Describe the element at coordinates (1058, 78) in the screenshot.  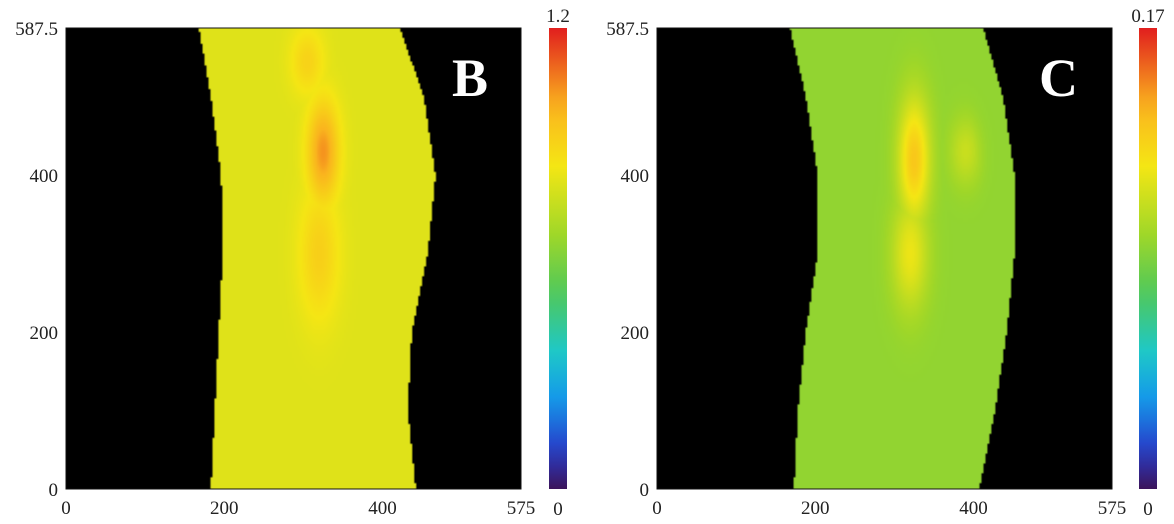
I see `panel-label: C` at that location.